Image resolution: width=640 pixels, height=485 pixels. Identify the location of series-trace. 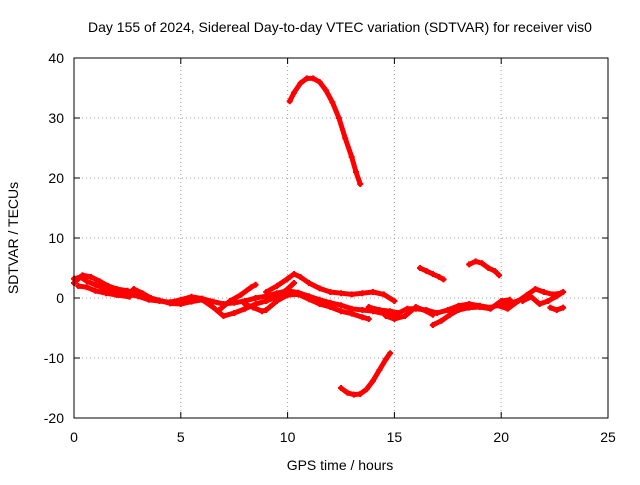
(325, 131).